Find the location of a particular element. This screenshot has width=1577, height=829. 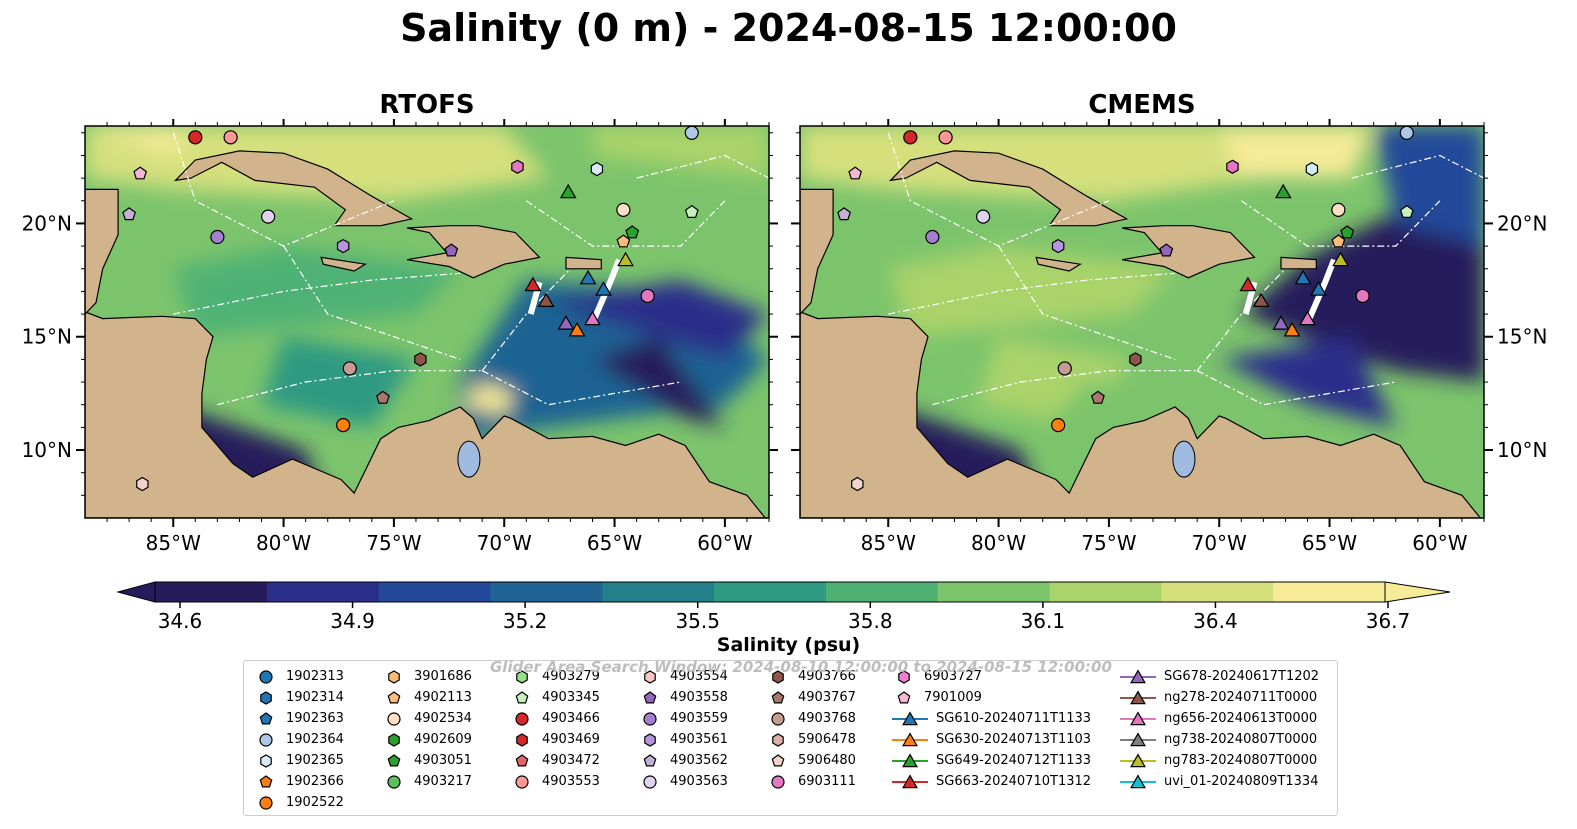

legend-label: 4902113 is located at coordinates (443, 697).